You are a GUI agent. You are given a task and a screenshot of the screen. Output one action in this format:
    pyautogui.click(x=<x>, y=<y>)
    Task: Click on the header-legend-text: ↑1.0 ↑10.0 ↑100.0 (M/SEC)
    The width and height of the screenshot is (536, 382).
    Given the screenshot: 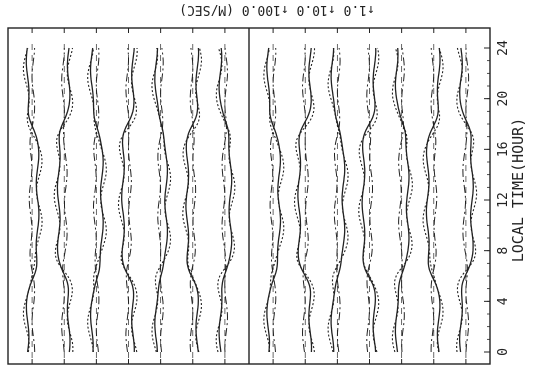 What is the action you would take?
    pyautogui.click(x=277, y=9)
    